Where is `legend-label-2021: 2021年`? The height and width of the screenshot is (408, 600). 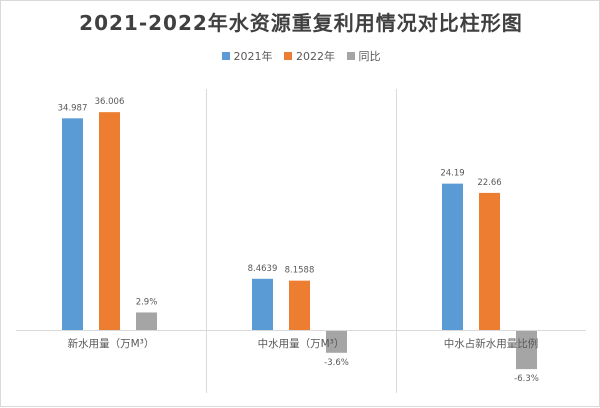 legend-label-2021: 2021年 is located at coordinates (253, 56).